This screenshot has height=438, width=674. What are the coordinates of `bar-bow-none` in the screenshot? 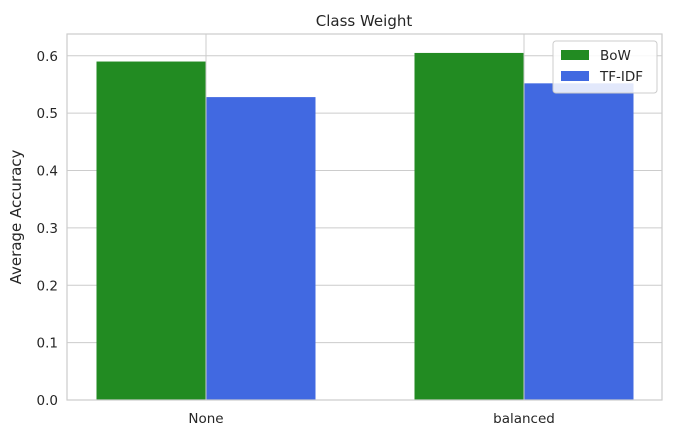 It's located at (151, 231).